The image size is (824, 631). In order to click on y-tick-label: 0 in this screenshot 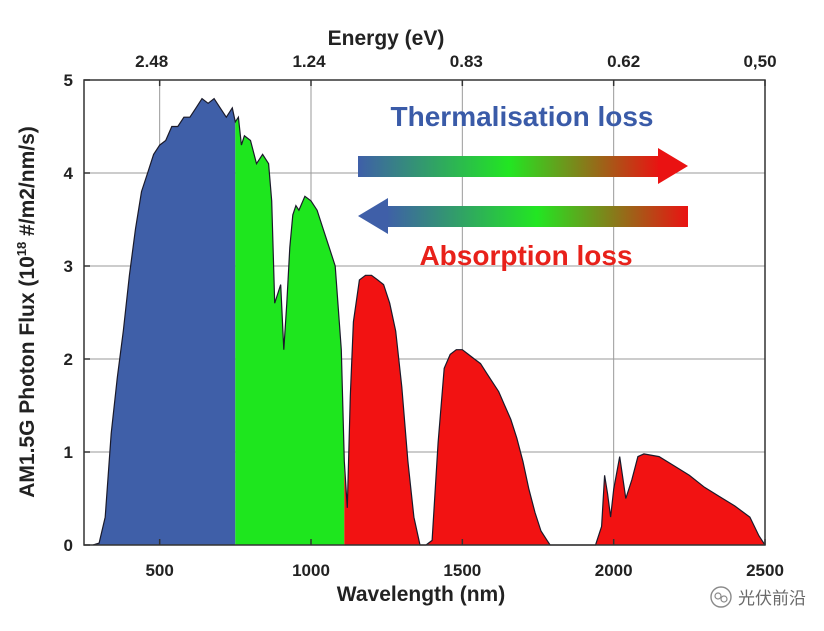, I will do `click(68, 545)`.